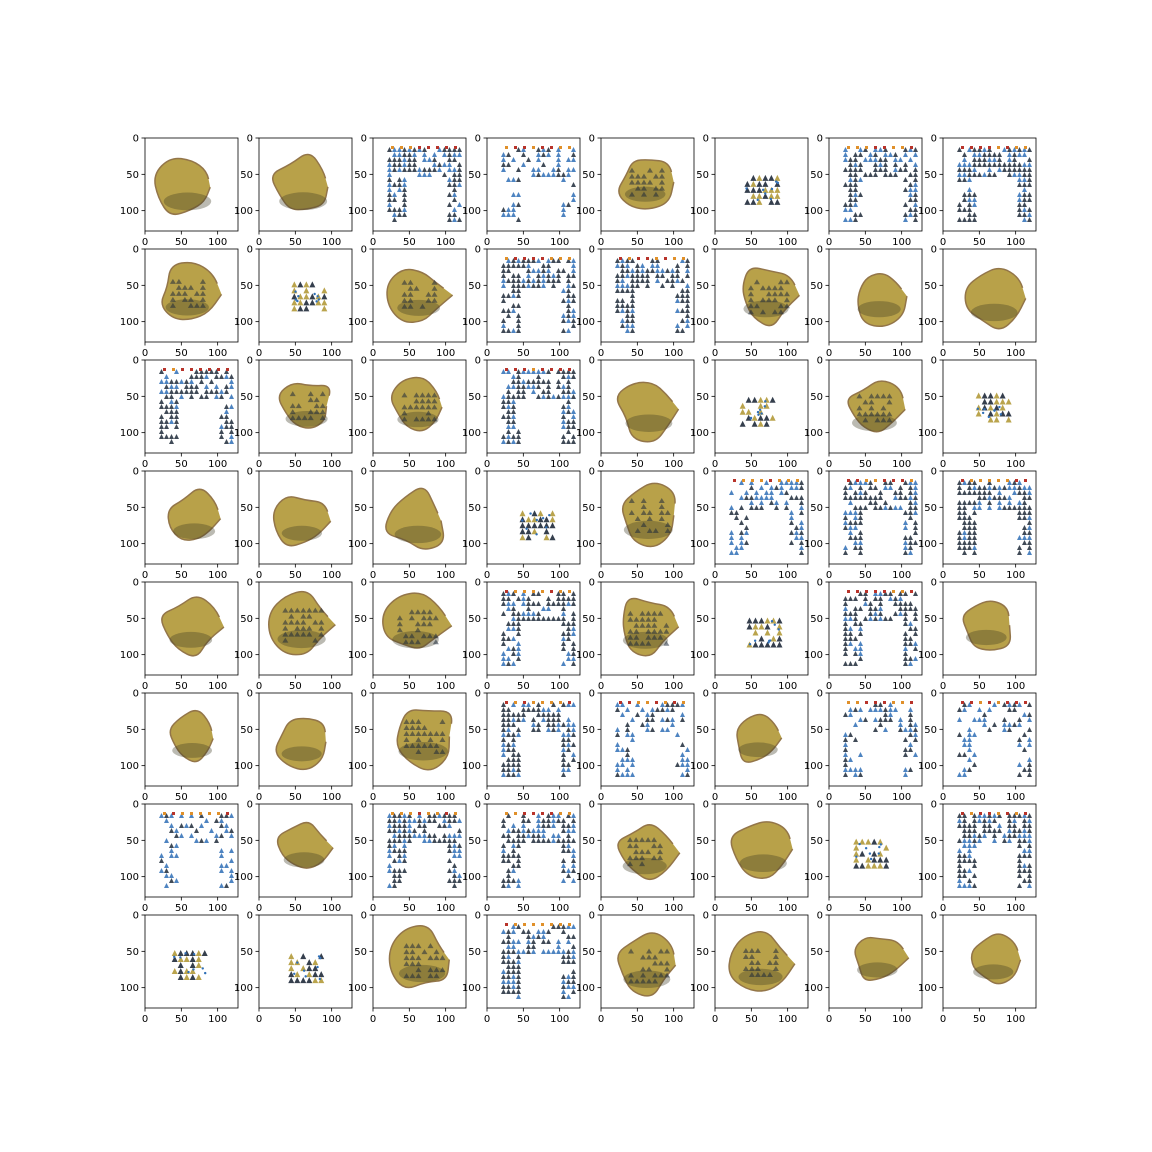  What do you see at coordinates (635, 524) in the screenshot?
I see `panel-29: 0 50 100 0 50 100` at bounding box center [635, 524].